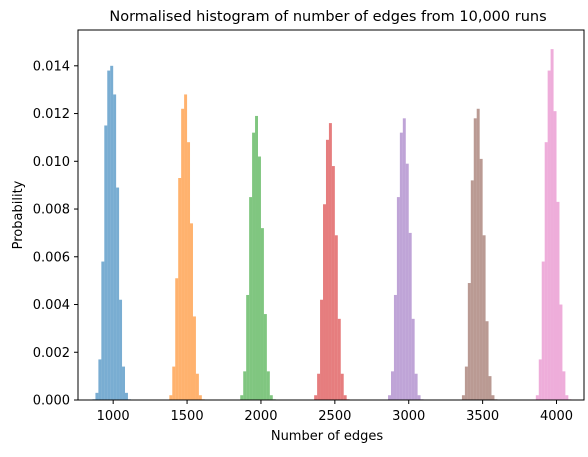  I want to click on y-tick-label: 0.006, so click(51, 257).